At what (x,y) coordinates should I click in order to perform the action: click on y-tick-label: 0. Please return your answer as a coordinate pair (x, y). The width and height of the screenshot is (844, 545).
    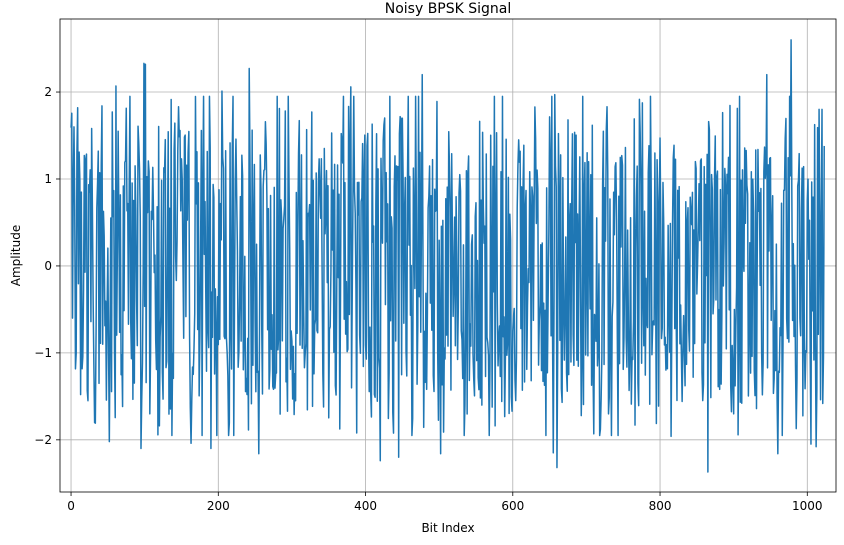
    Looking at the image, I should click on (48, 266).